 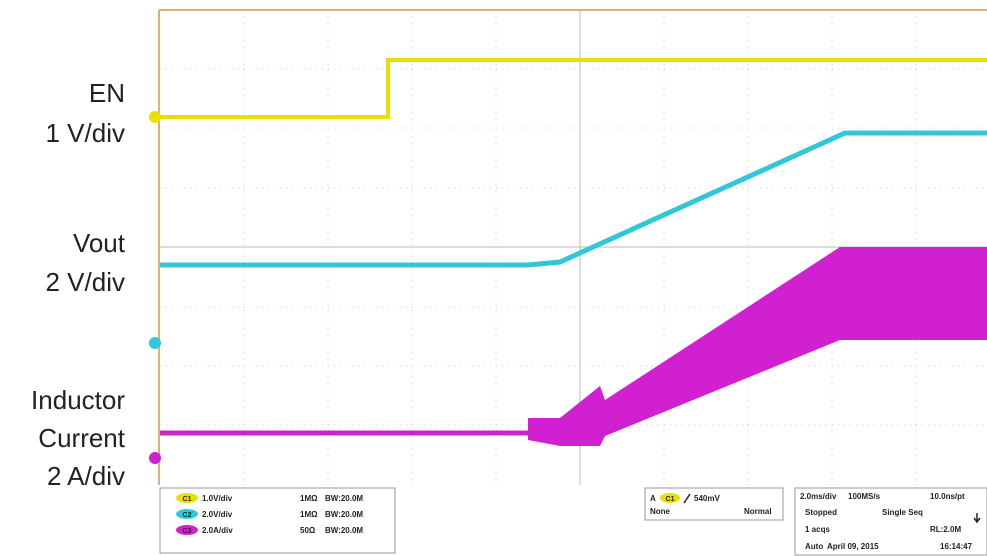 I want to click on trigger-level: 540mV, so click(x=707, y=498).